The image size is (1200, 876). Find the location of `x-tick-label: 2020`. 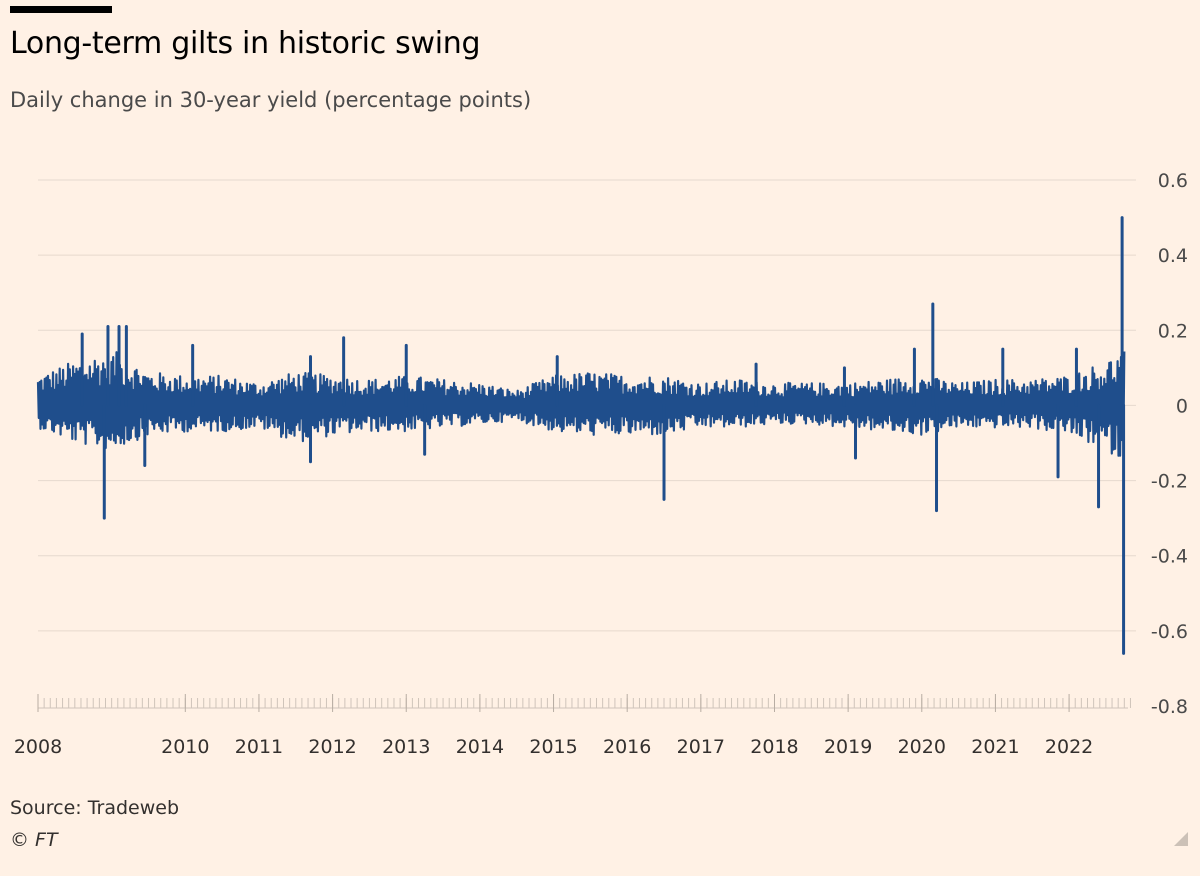

x-tick-label: 2020 is located at coordinates (922, 747).